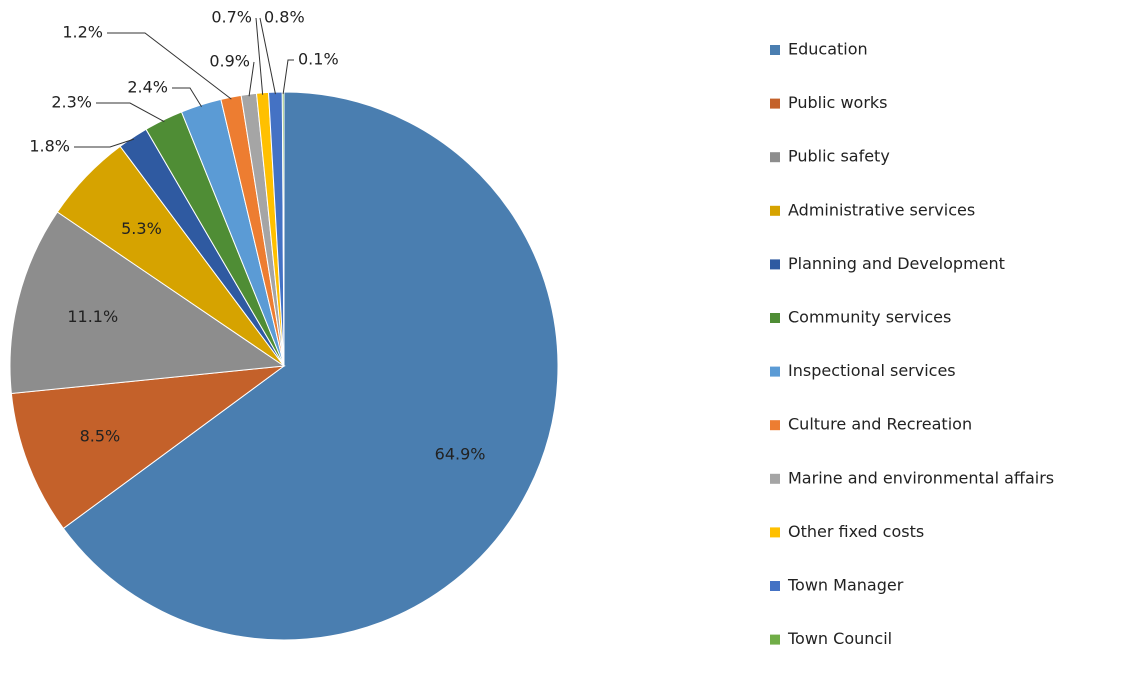 This screenshot has height=689, width=1131. What do you see at coordinates (318, 59) in the screenshot?
I see `data-label: 0.1%` at bounding box center [318, 59].